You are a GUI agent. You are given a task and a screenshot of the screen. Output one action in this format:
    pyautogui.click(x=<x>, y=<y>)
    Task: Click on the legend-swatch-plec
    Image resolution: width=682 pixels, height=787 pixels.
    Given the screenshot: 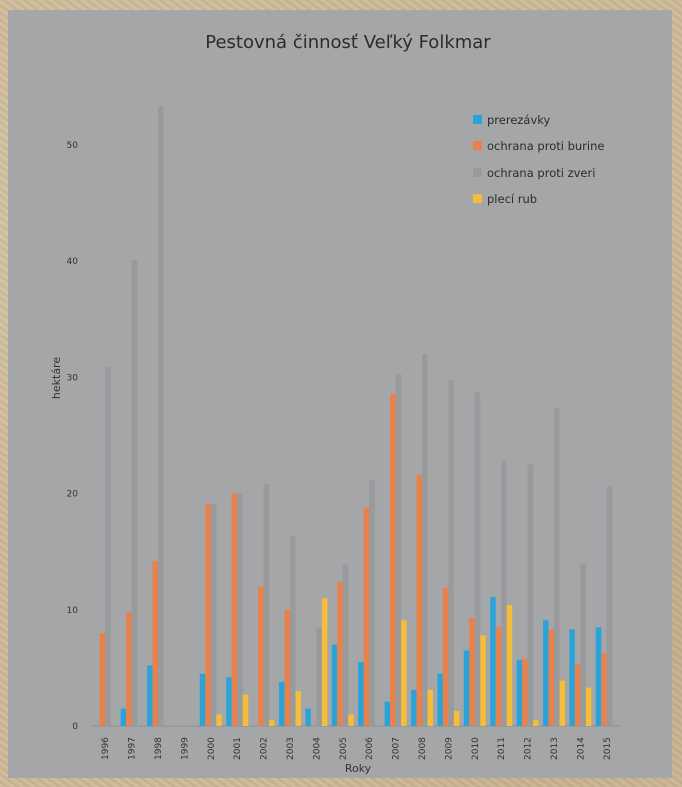 What is the action you would take?
    pyautogui.click(x=477, y=198)
    